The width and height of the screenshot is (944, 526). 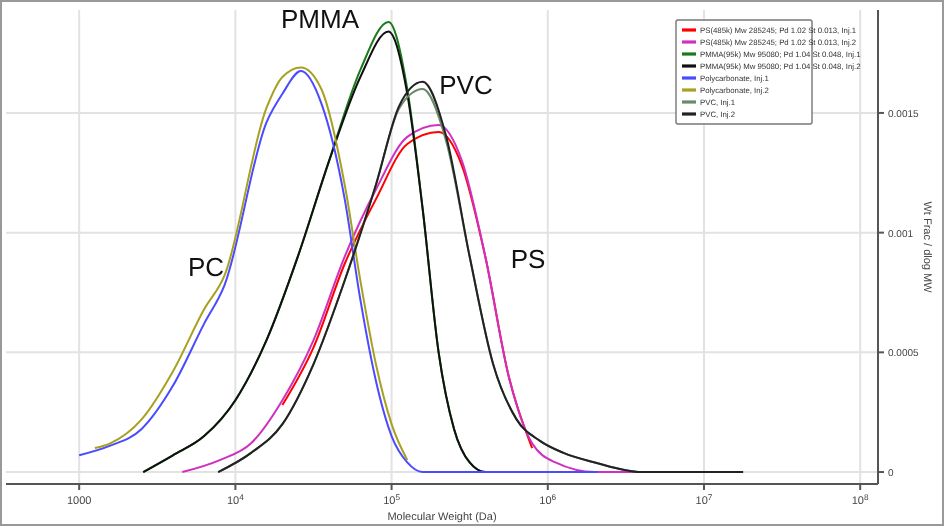 What do you see at coordinates (206, 267) in the screenshot?
I see `annotation: PC` at bounding box center [206, 267].